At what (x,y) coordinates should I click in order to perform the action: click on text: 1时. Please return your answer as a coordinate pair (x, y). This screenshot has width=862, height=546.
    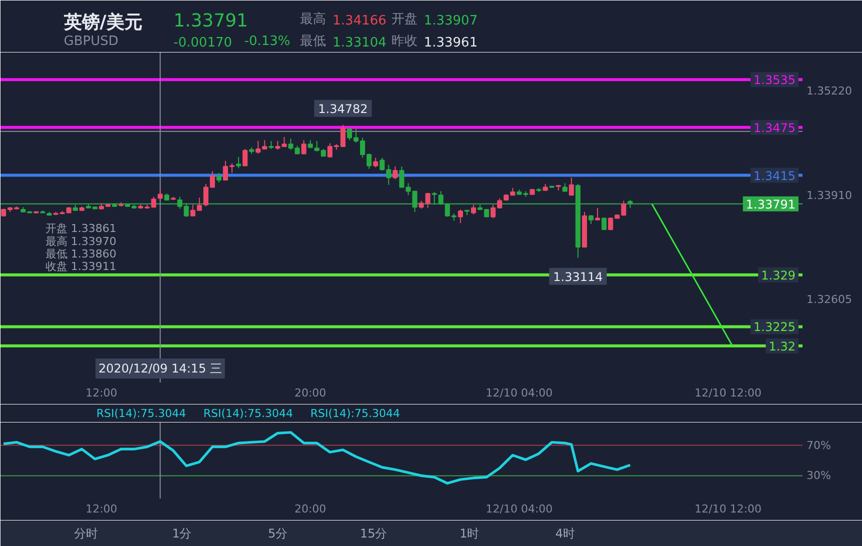
    Looking at the image, I should click on (470, 533).